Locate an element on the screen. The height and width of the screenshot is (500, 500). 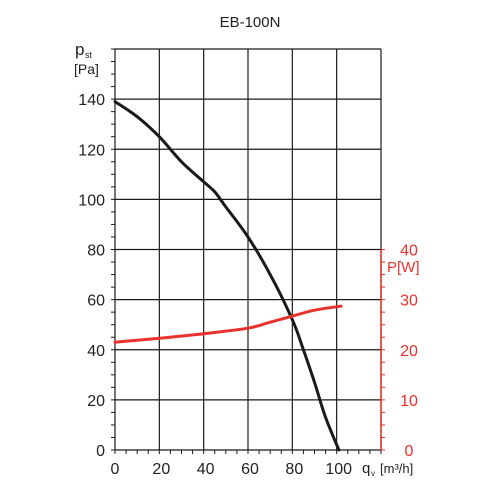
y-right-tick-label: 0 is located at coordinates (409, 451).